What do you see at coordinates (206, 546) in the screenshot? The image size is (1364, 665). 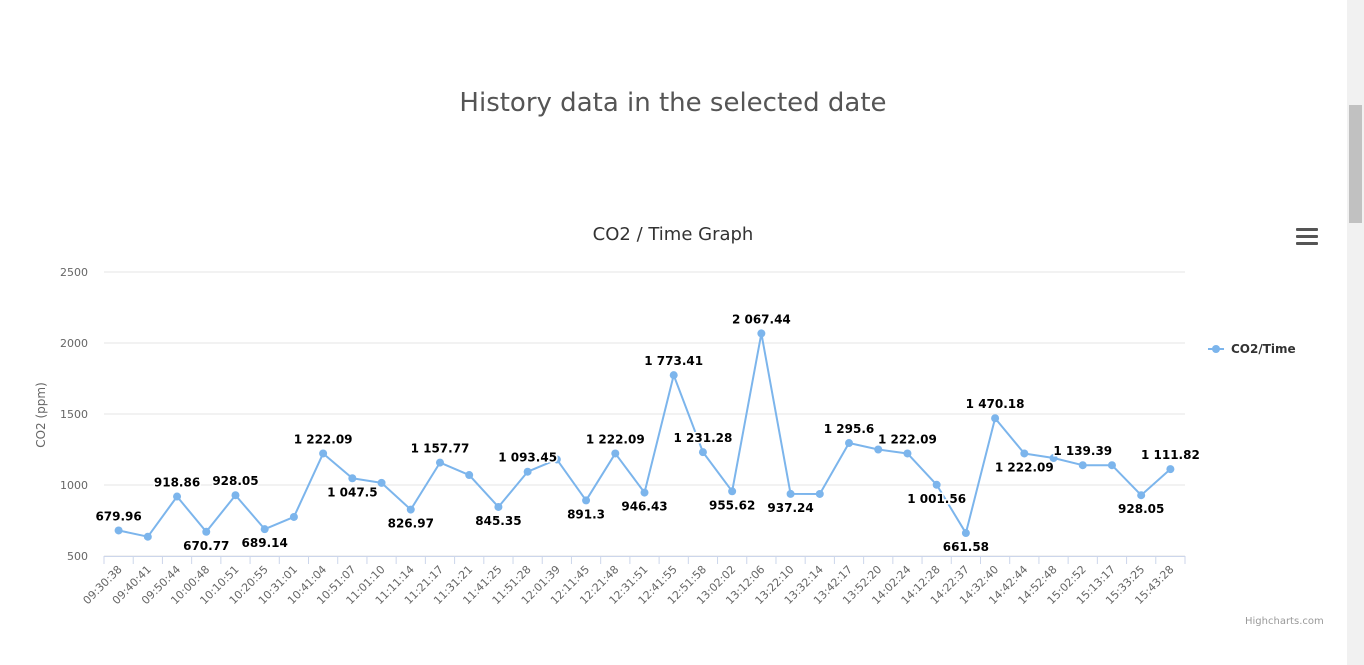 I see `data-label: 670.77` at bounding box center [206, 546].